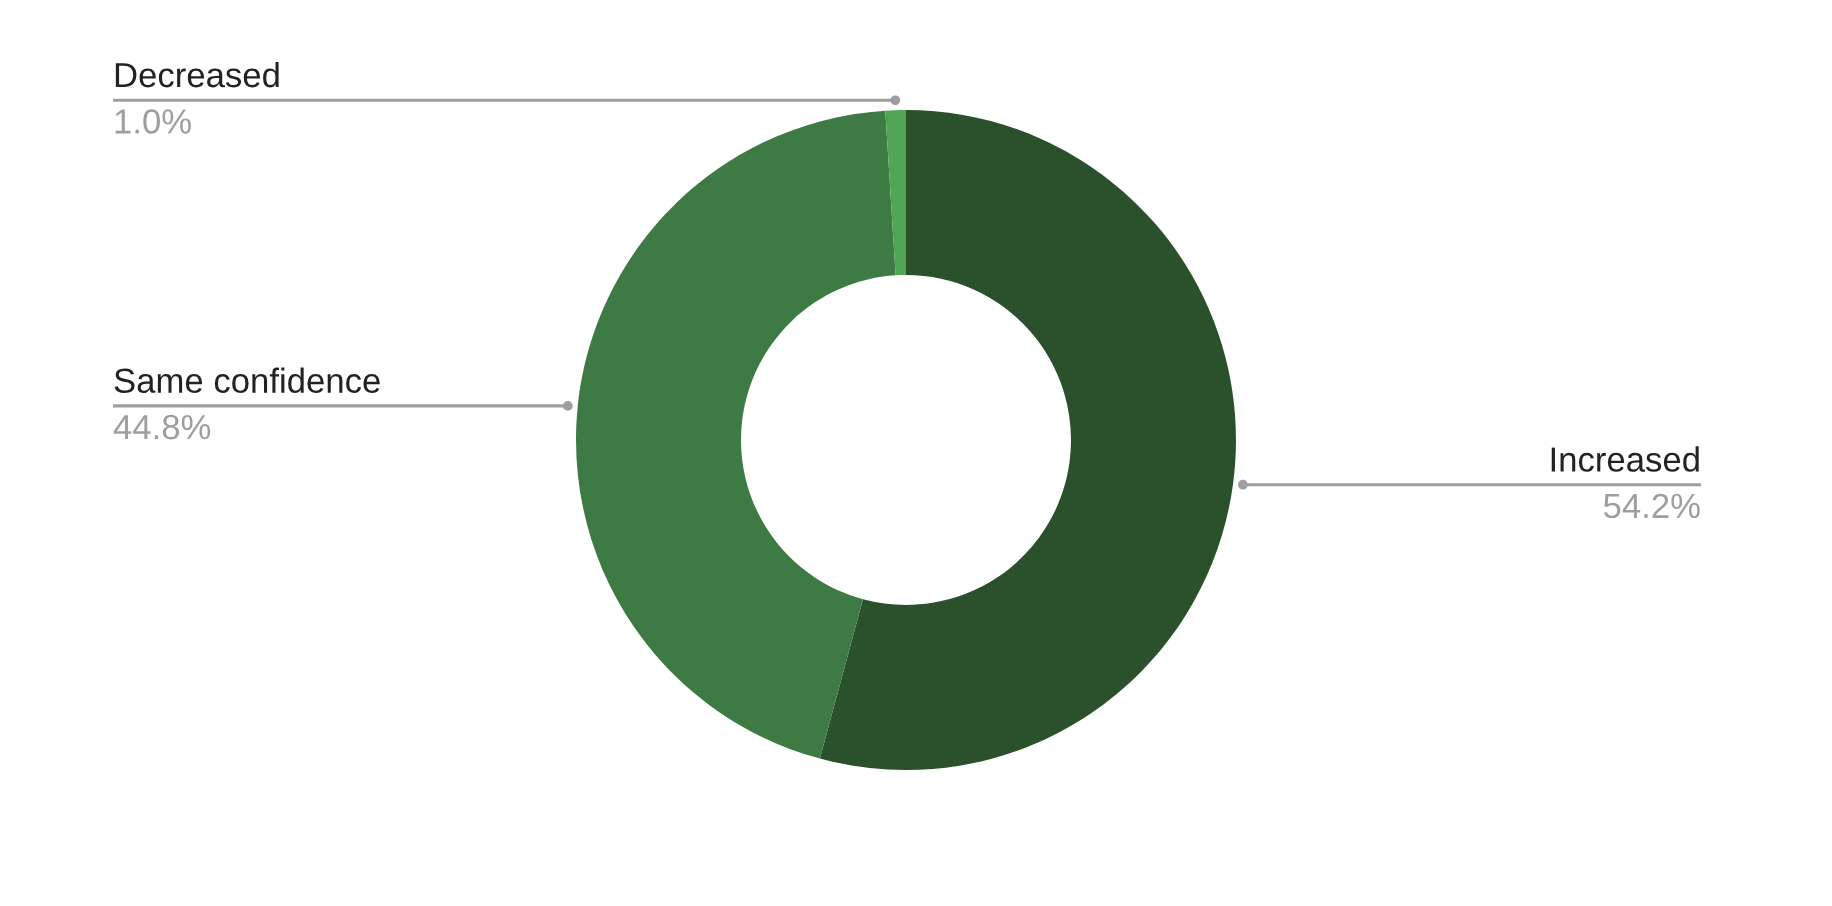  Describe the element at coordinates (247, 380) in the screenshot. I see `slice-label: Same confidence` at that location.